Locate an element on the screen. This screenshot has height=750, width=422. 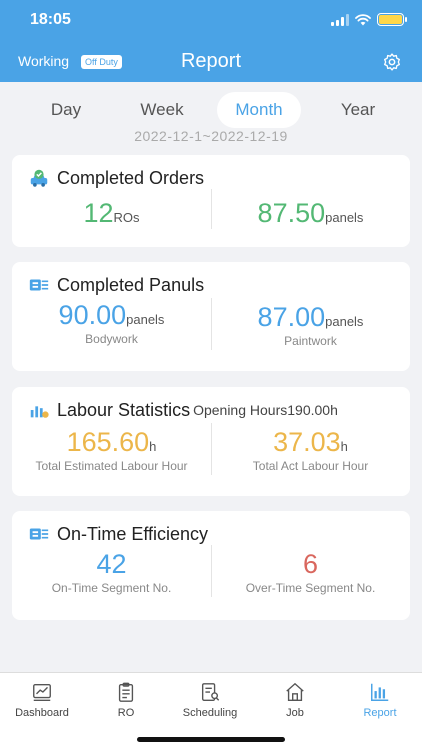
stat-caption: Total Estimated Labour Hour is located at coordinates (111, 466).